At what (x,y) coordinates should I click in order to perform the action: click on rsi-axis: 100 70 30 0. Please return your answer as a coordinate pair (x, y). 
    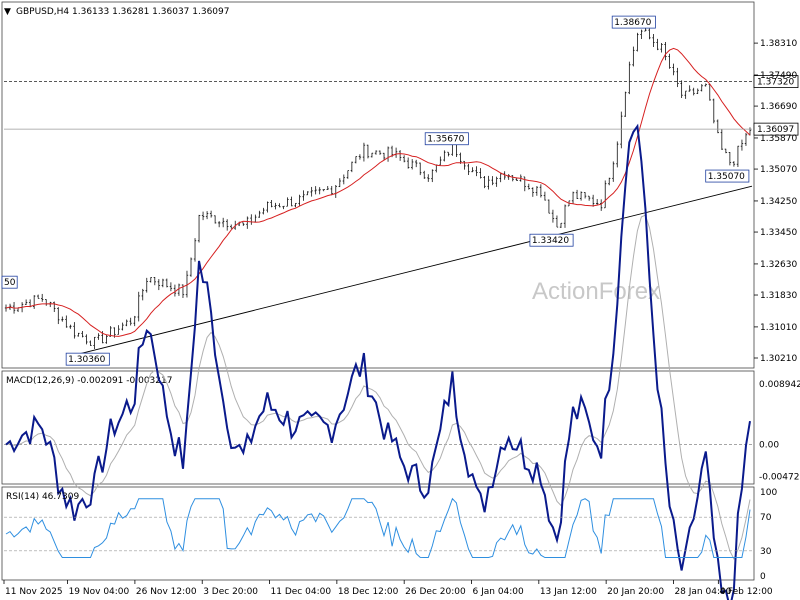
    Looking at the image, I should click on (768, 535).